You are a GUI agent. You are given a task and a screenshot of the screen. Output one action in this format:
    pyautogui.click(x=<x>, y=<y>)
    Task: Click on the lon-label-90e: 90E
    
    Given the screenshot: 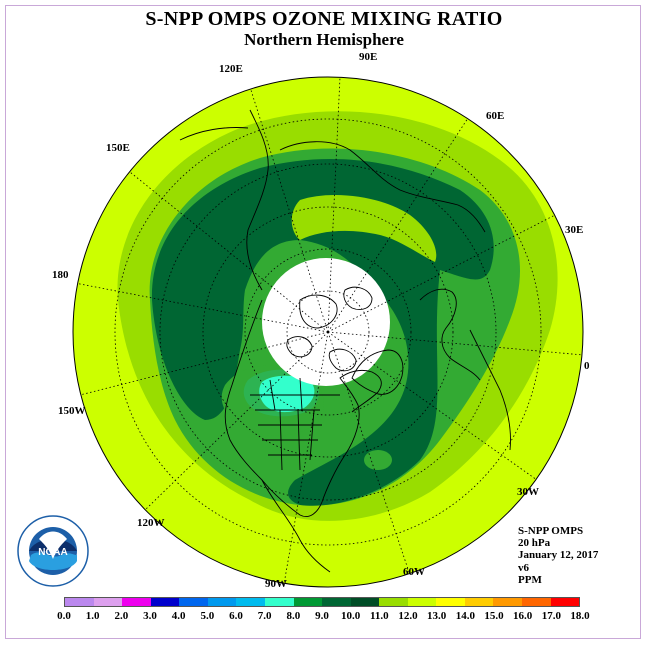 What is the action you would take?
    pyautogui.click(x=368, y=57)
    